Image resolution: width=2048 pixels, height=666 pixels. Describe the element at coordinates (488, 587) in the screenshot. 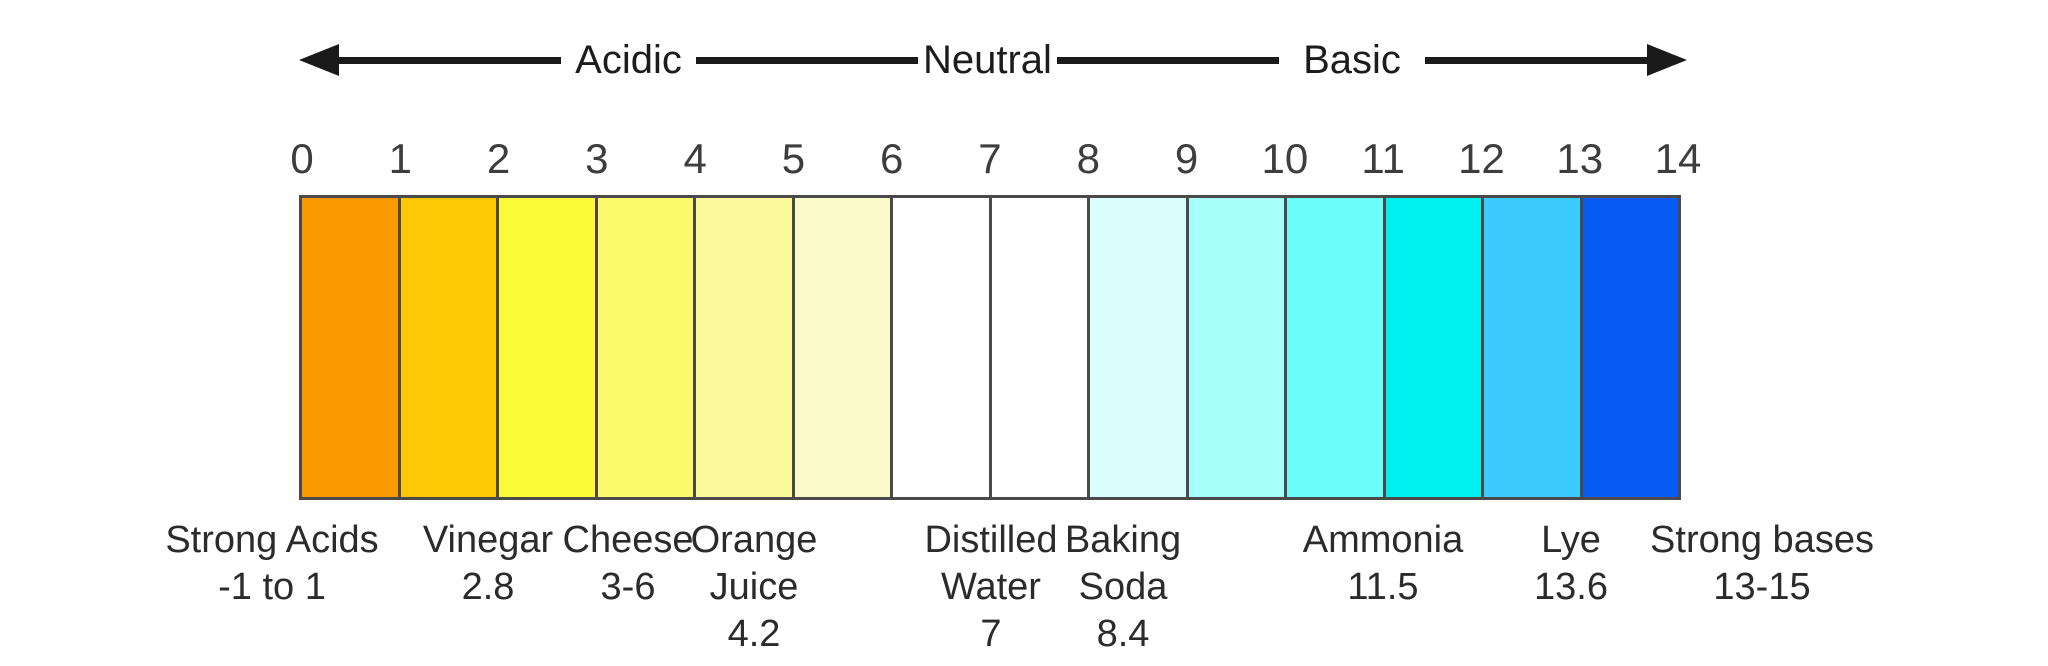

I see `substance-ph: 2.8` at that location.